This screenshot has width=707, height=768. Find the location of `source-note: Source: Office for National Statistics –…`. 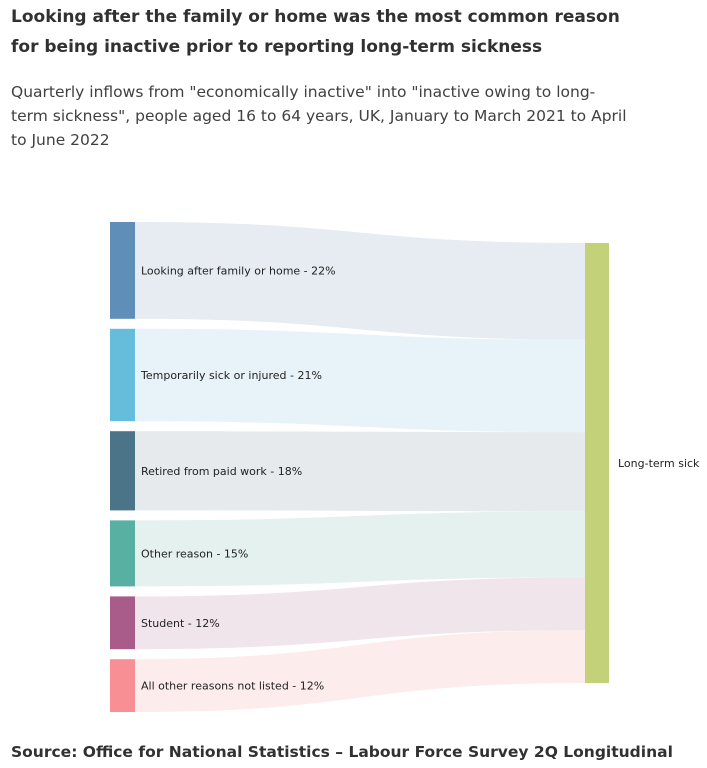

source-note: Source: Office for National Statistics –… is located at coordinates (342, 752).